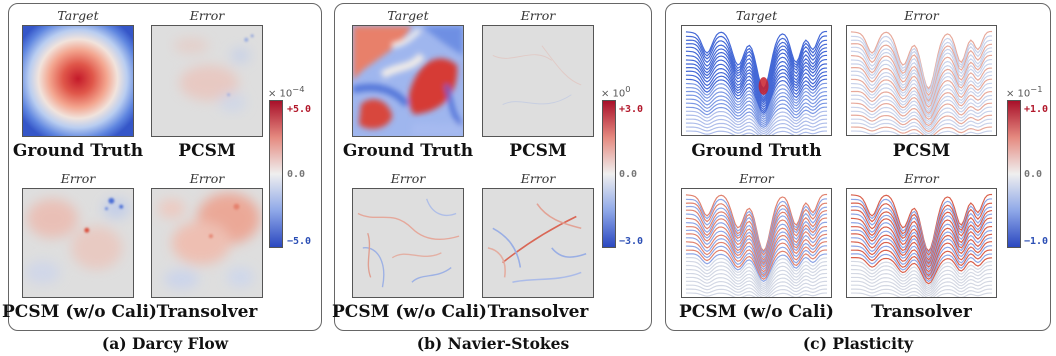 This screenshot has height=356, width=1056. I want to click on darcy-pcsm-error-image, so click(207, 81).